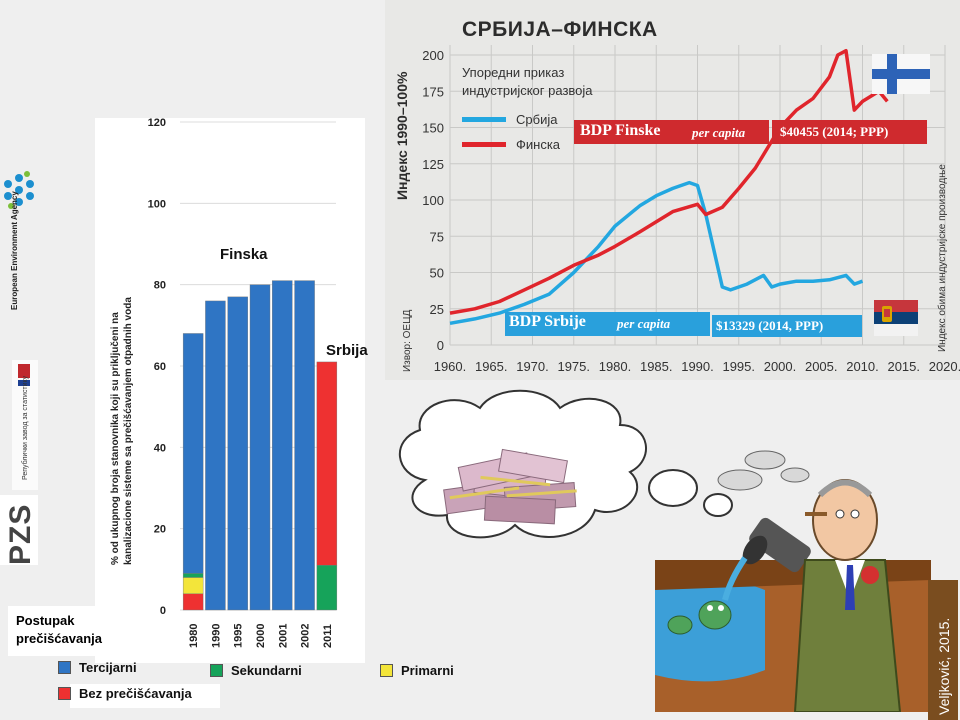  What do you see at coordinates (433, 128) in the screenshot?
I see `line-y-tick-label: 150` at bounding box center [433, 128].